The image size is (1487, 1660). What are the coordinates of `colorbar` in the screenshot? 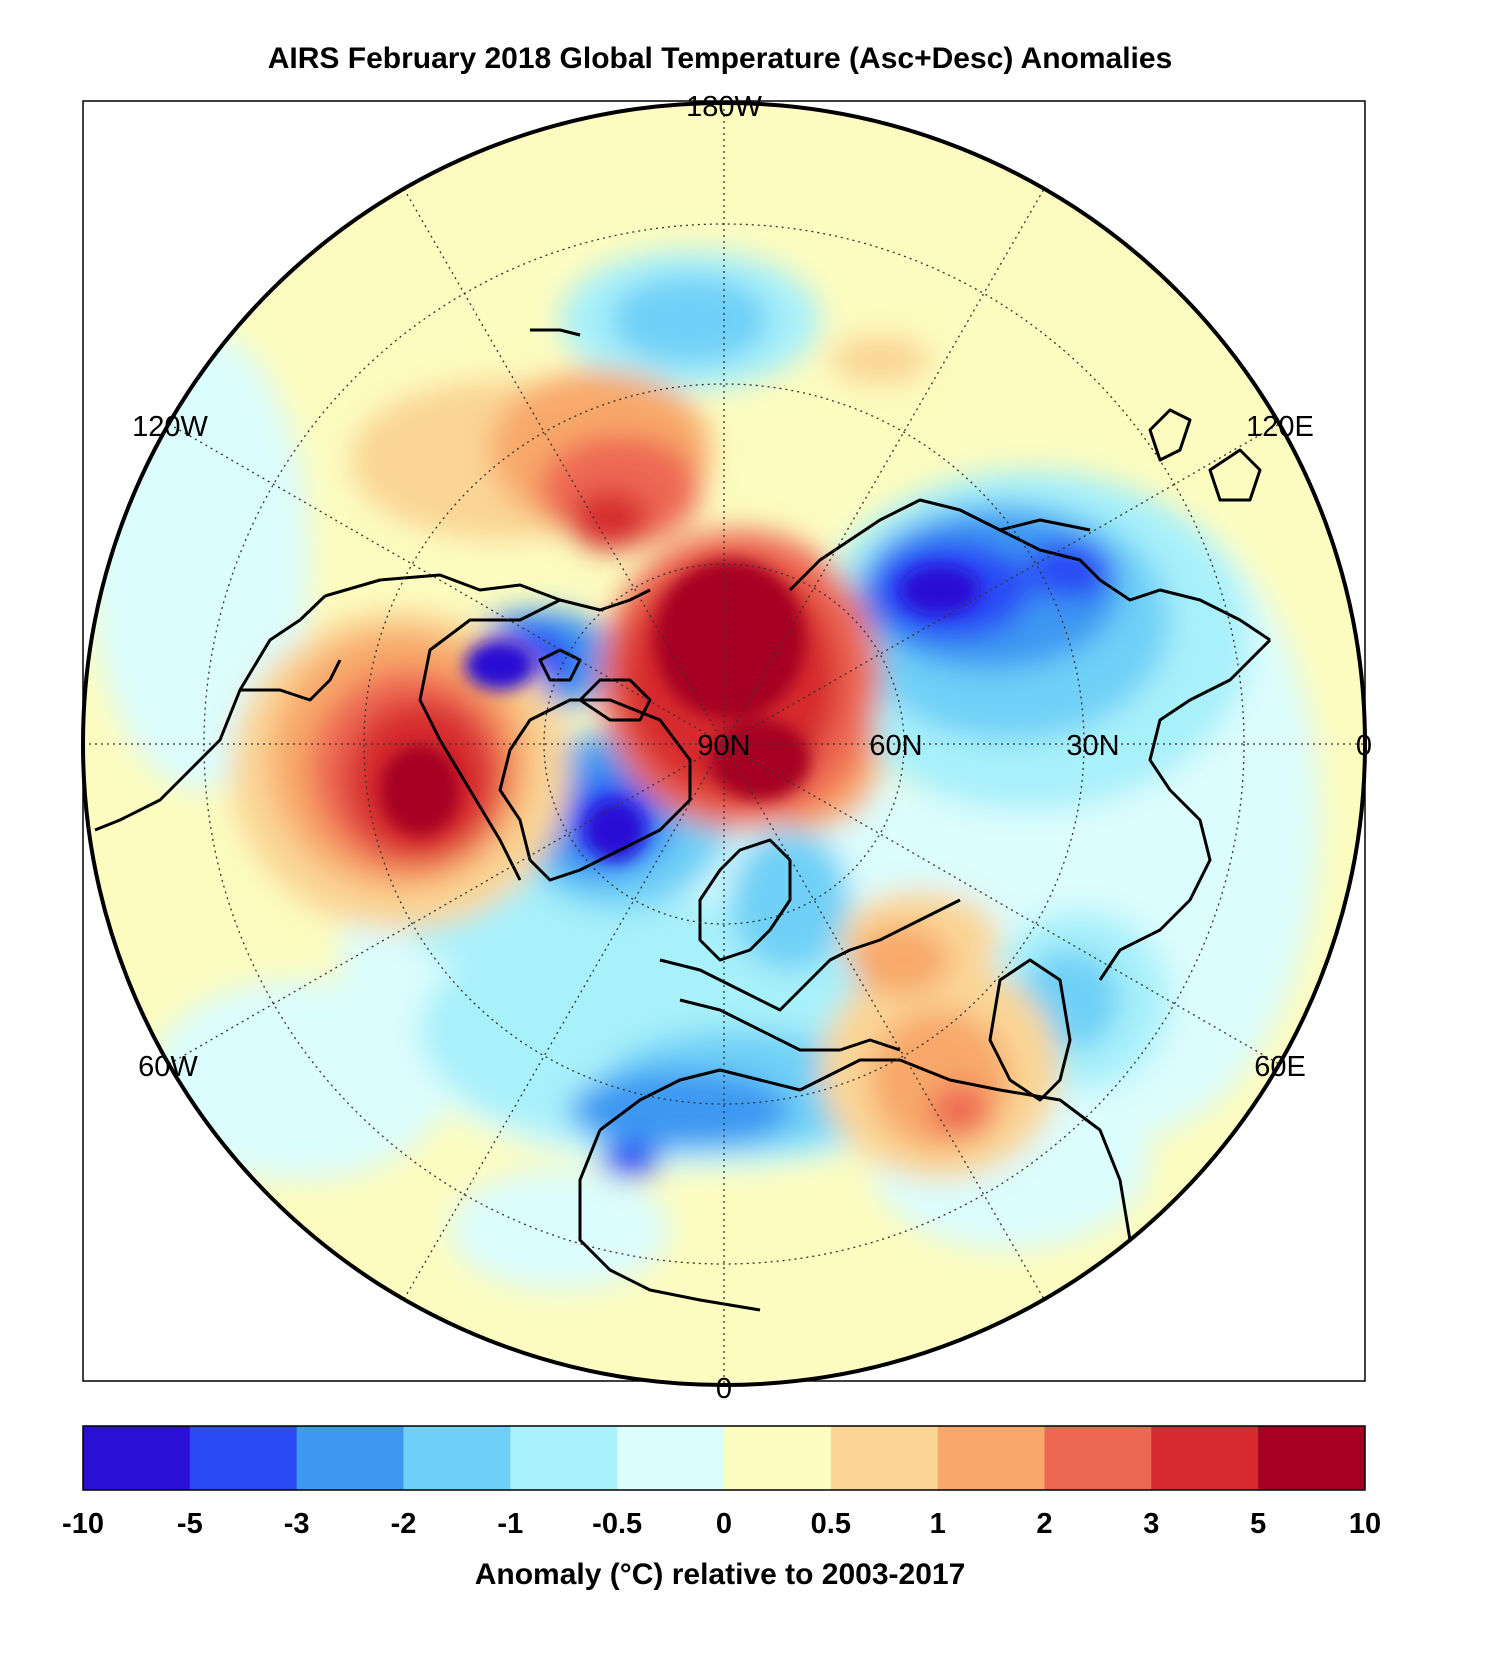 It's located at (724, 1458).